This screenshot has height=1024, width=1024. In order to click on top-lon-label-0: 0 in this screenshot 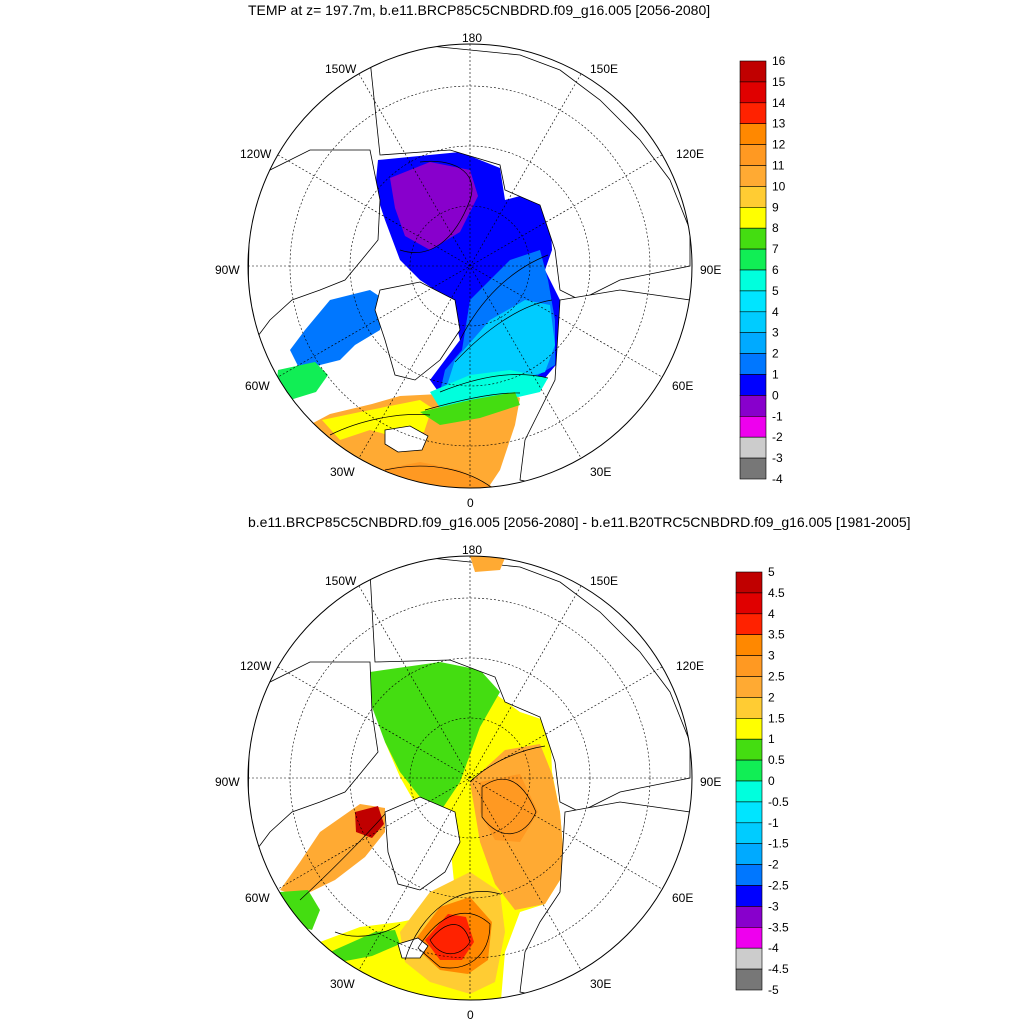, I will do `click(470, 503)`.